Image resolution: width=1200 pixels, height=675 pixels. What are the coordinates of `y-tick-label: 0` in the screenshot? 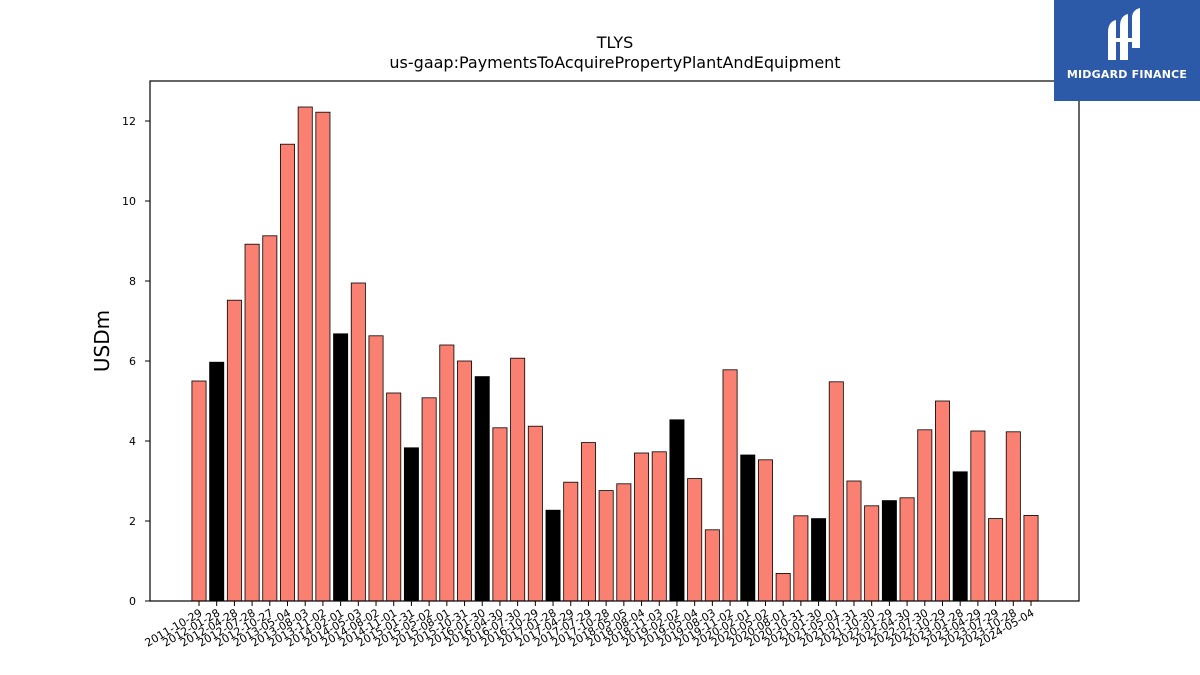 It's located at (132, 601).